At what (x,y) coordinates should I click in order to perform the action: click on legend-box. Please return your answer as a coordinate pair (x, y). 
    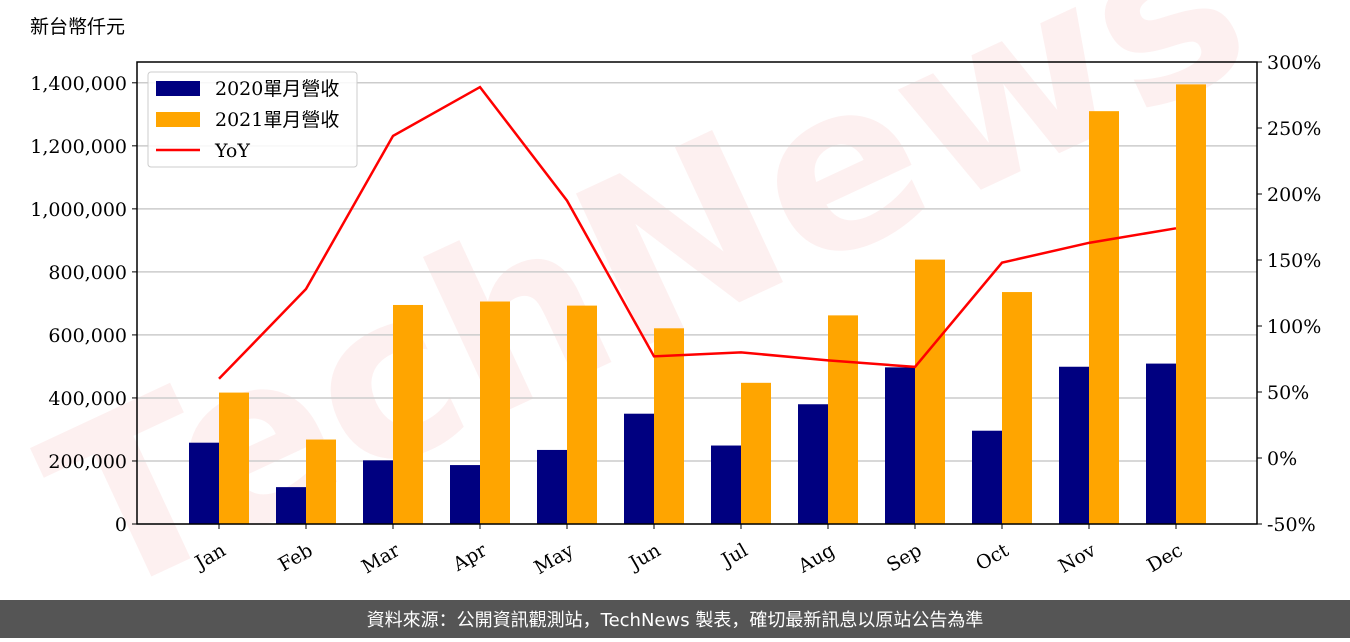
    Looking at the image, I should click on (252, 119).